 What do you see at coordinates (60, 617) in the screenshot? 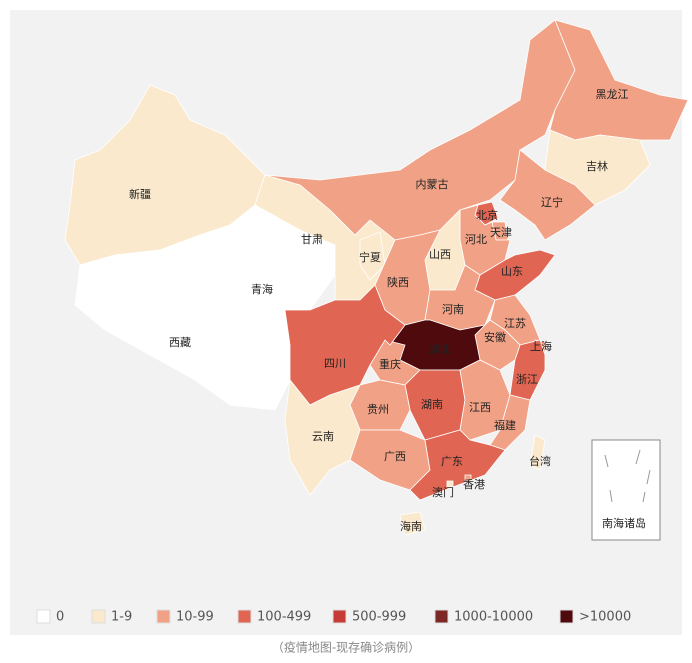
I see `legend-label: 0` at bounding box center [60, 617].